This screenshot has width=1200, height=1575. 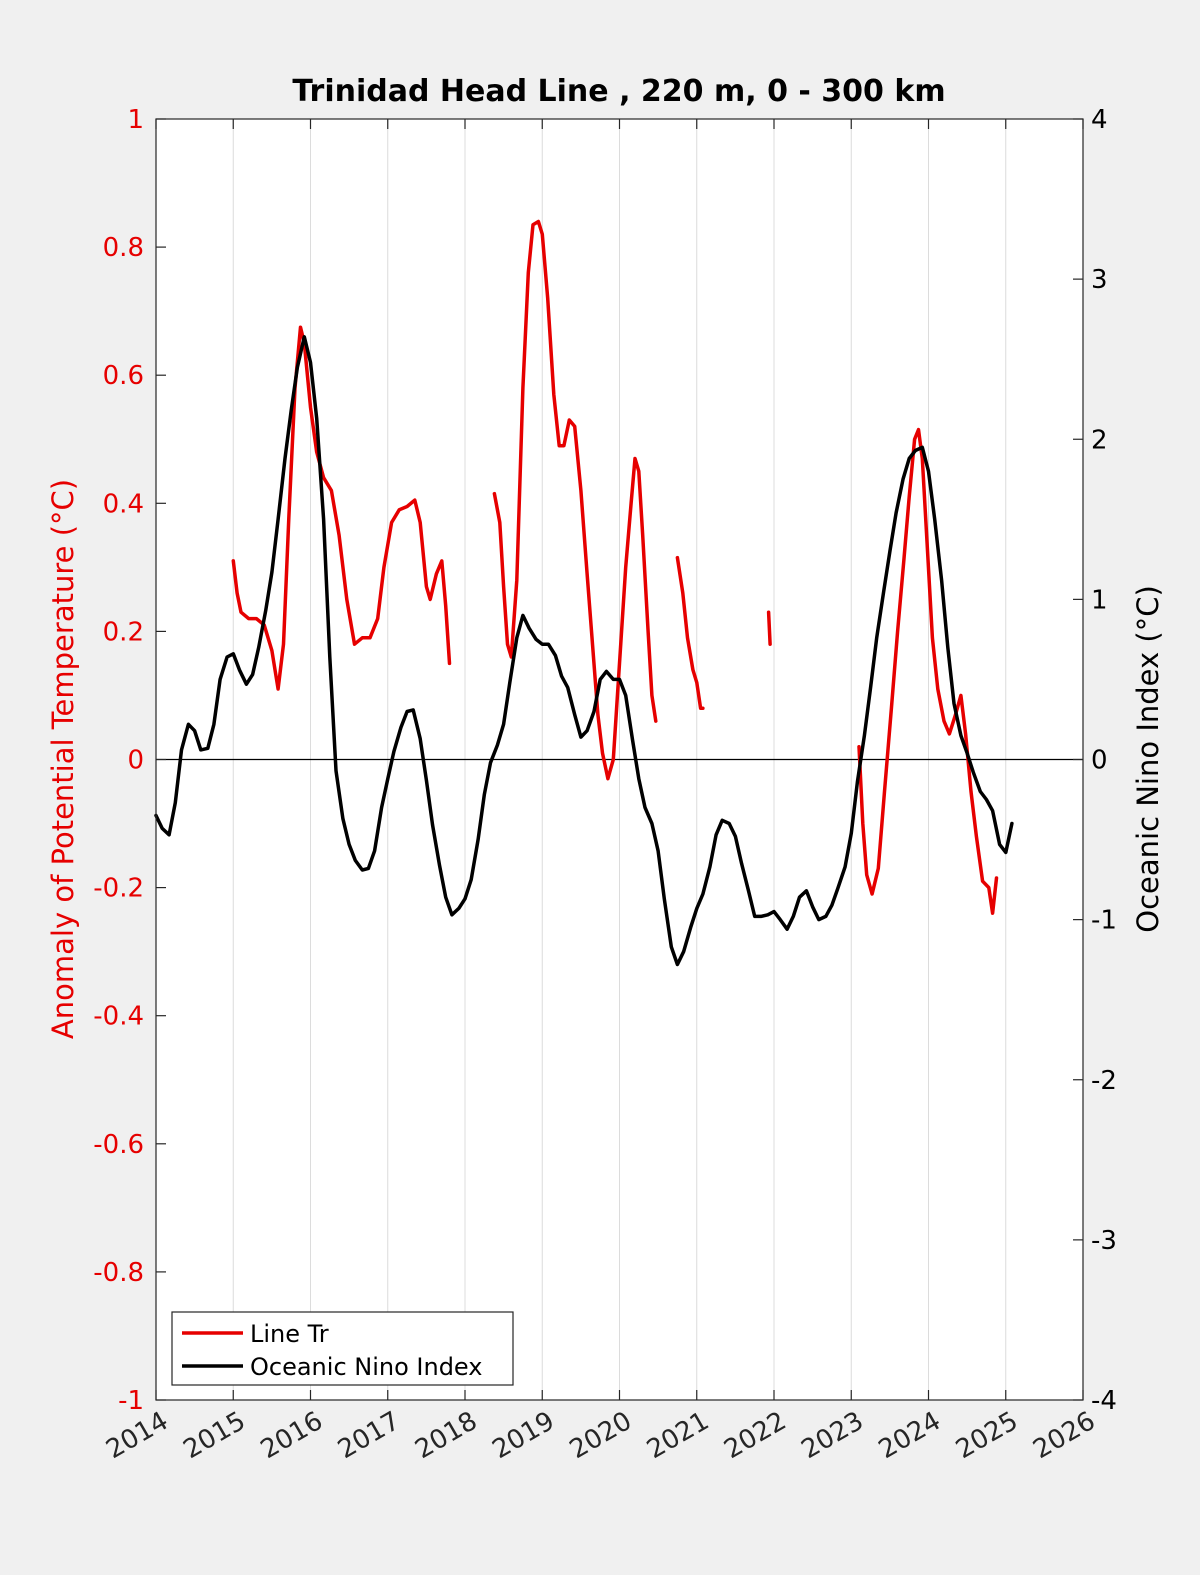 What do you see at coordinates (123, 376) in the screenshot?
I see `y-left-tick-label: 0.6` at bounding box center [123, 376].